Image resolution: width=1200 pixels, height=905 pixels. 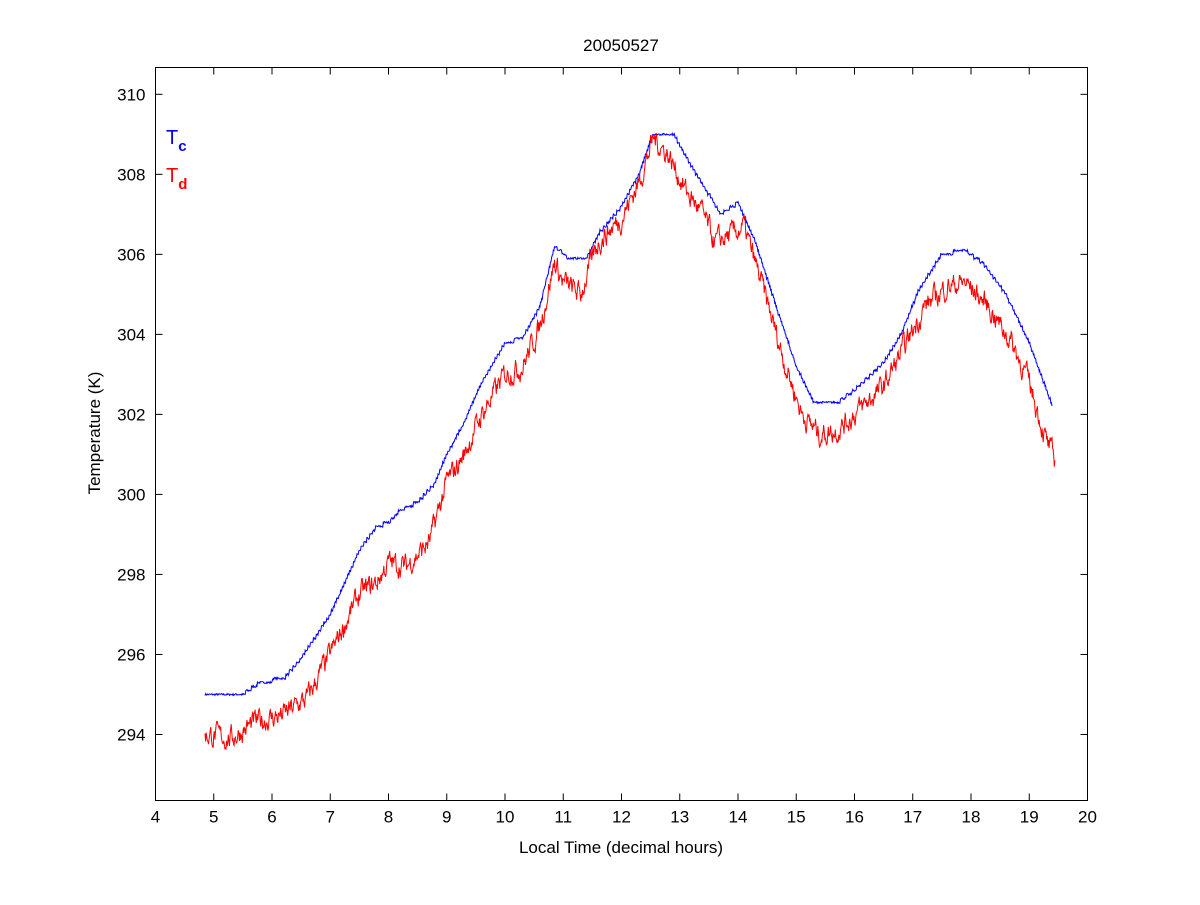 What do you see at coordinates (1029, 817) in the screenshot?
I see `x-tick-label: 19` at bounding box center [1029, 817].